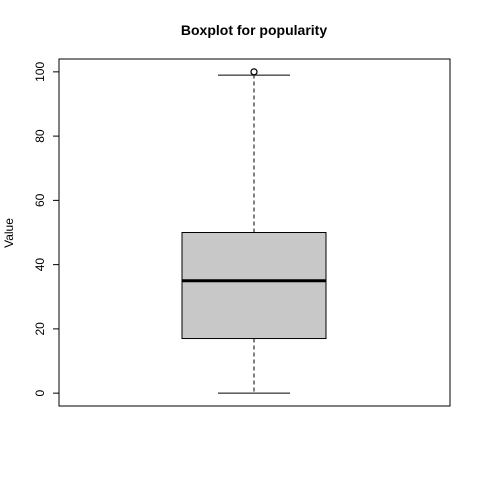  Describe the element at coordinates (40, 72) in the screenshot. I see `y-tick-label: 100` at that location.